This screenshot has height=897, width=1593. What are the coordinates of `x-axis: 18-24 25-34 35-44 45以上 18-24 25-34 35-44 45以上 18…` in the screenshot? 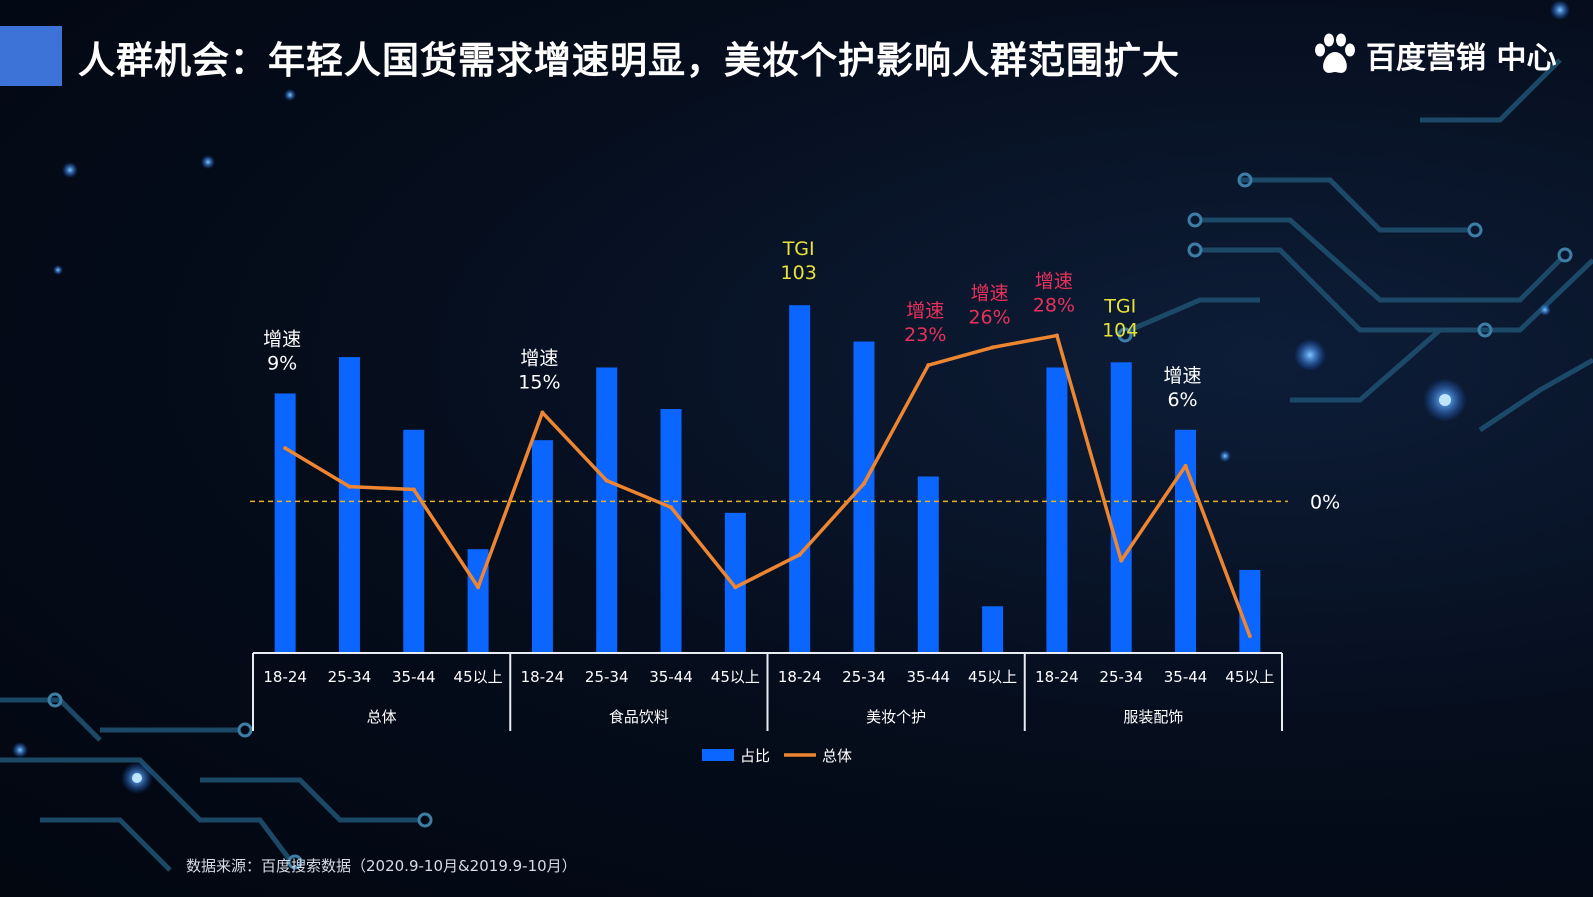 It's located at (767, 691).